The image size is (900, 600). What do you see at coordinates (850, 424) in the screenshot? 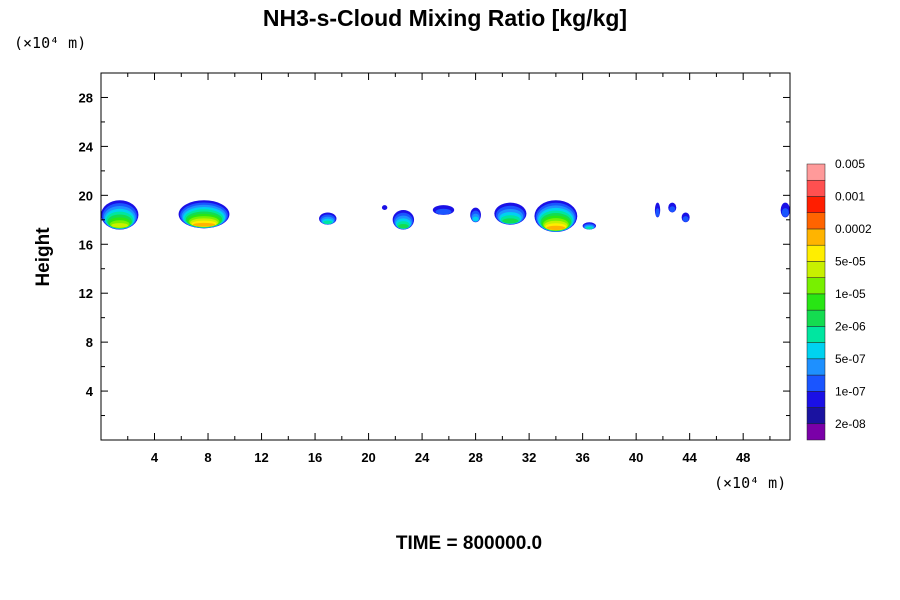
I see `colorbar-label: 2e-08` at bounding box center [850, 424].